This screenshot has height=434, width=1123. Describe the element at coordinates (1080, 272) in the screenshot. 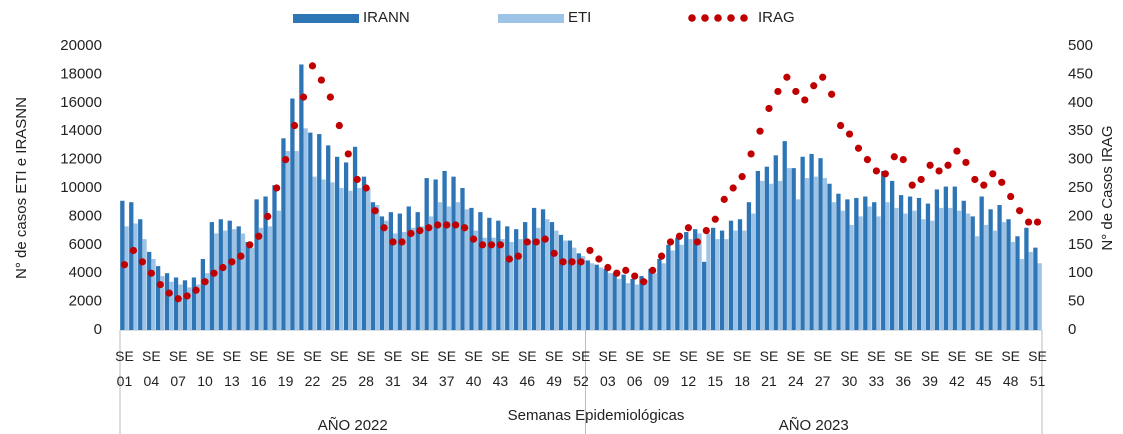

I see `y2-tick-label: 100` at that location.